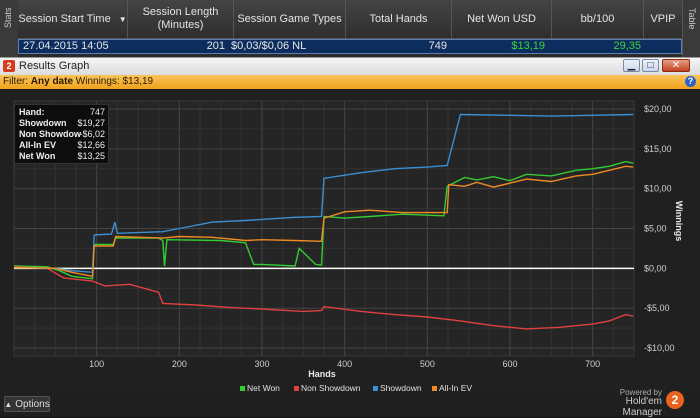 This screenshot has width=700, height=418. Describe the element at coordinates (263, 388) in the screenshot. I see `legend-label: Net Won` at that location.